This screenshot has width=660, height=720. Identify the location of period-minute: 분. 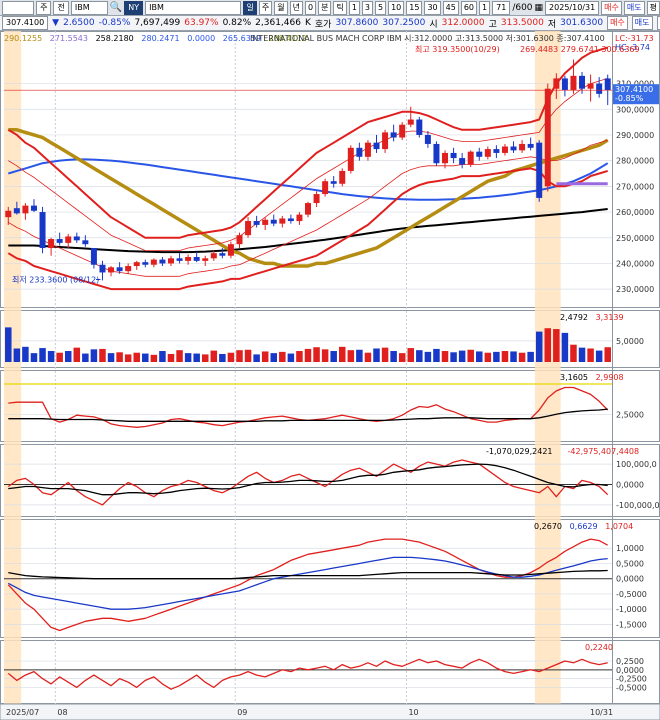
(325, 7).